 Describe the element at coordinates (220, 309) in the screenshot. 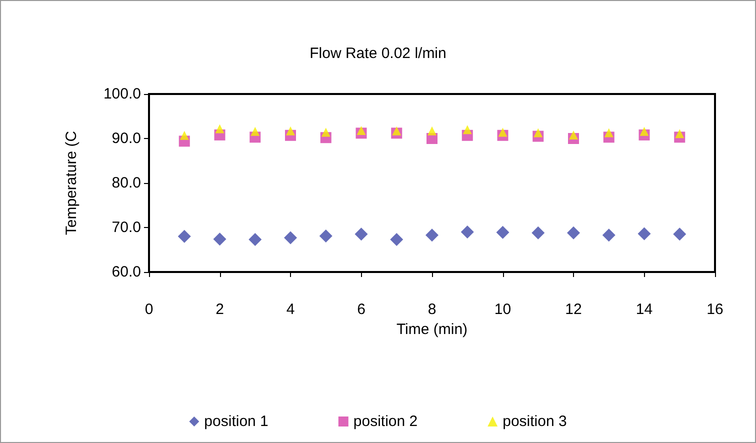

I see `x-tick-label: 2` at that location.